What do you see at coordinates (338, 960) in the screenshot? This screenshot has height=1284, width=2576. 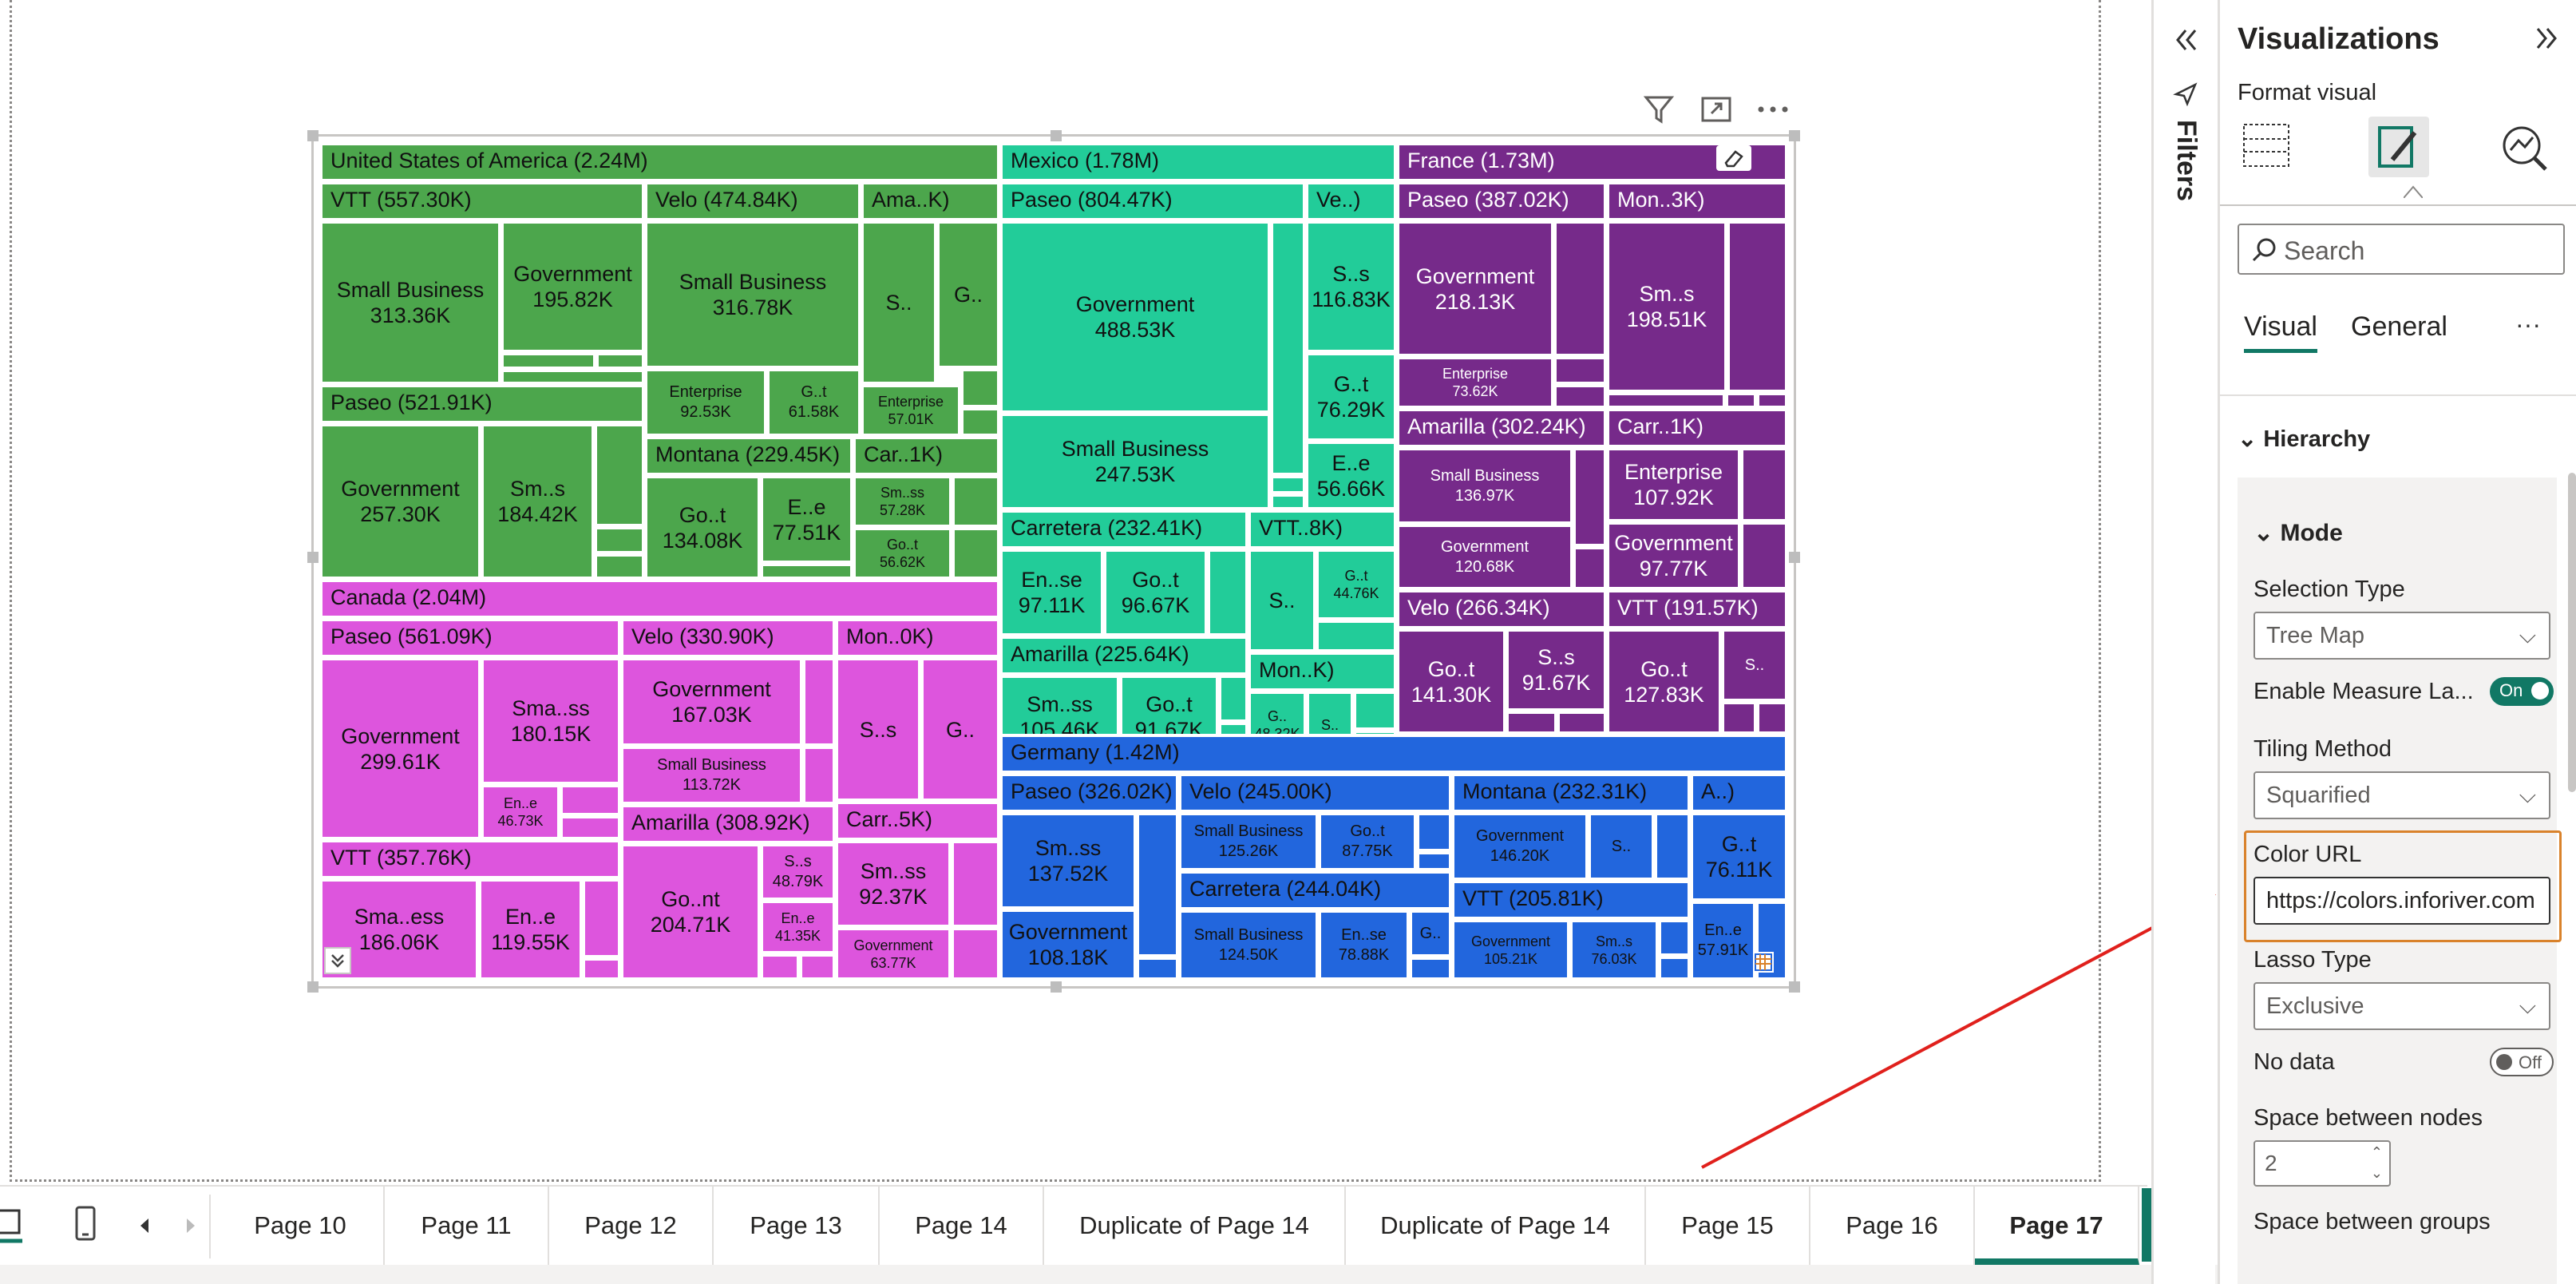 I see `drill-down-icon` at bounding box center [338, 960].